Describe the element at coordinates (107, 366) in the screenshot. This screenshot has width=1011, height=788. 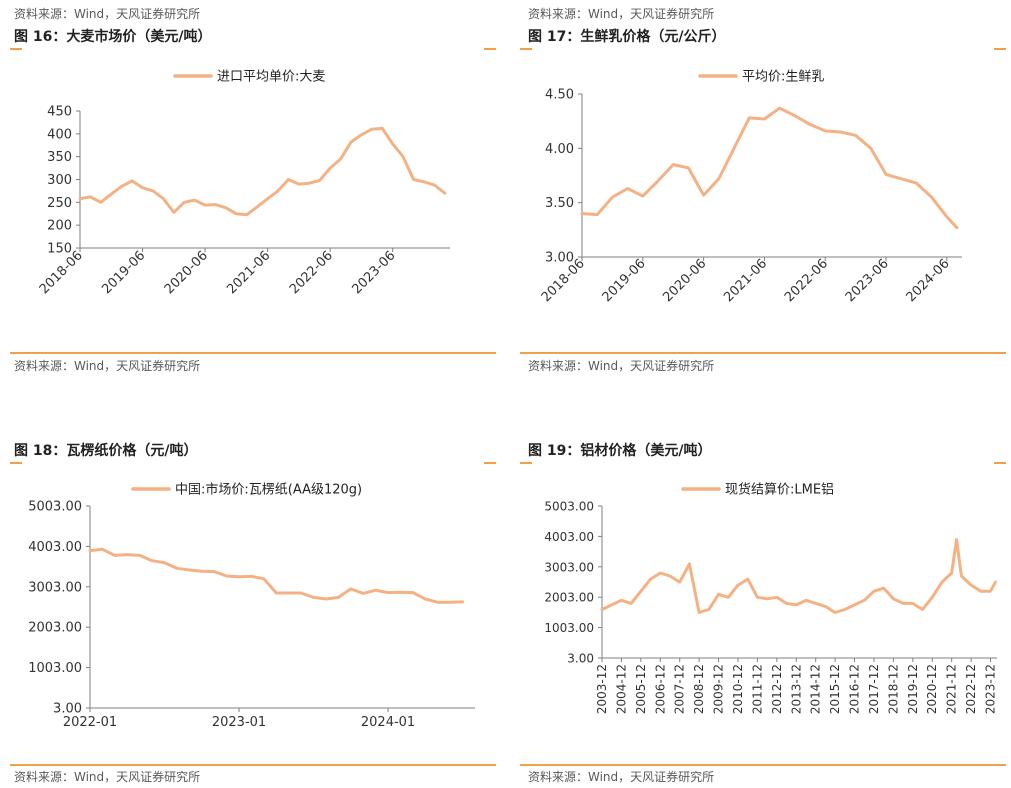
I see `chart-source-16: 资料来源：Wind，天风证券研究所` at that location.